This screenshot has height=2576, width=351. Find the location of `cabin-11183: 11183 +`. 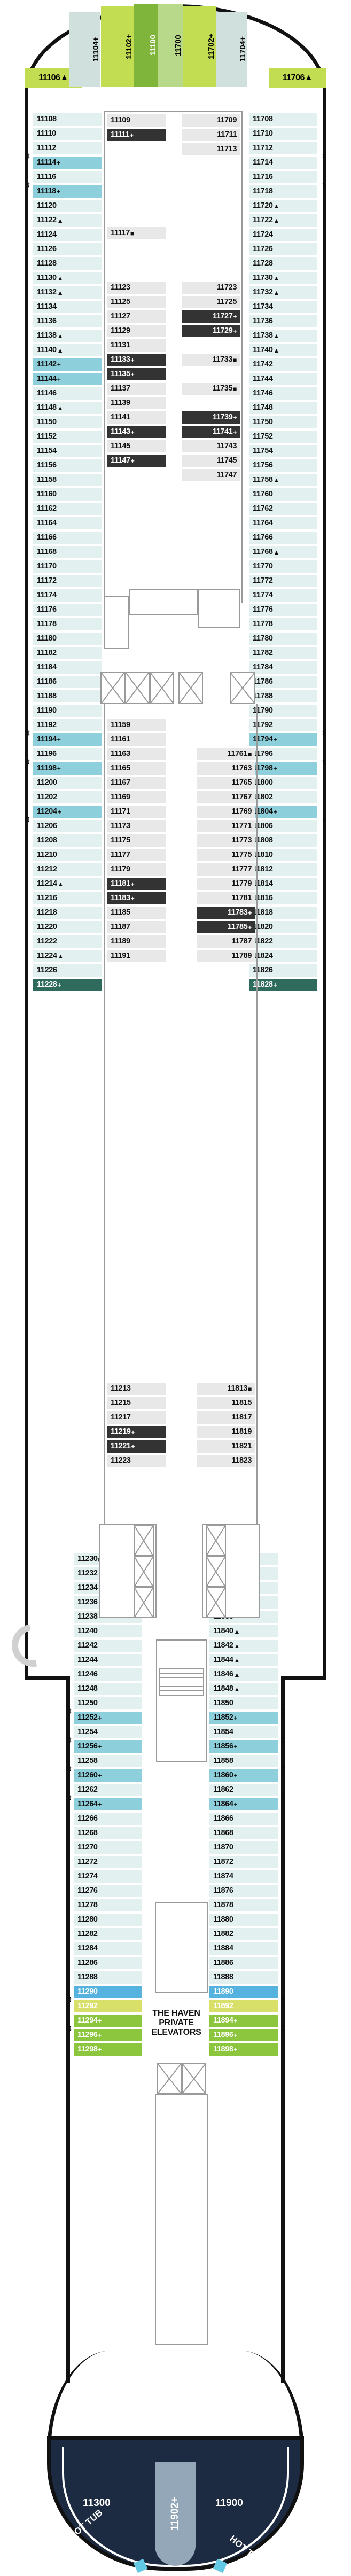

cabin-11183: 11183 + is located at coordinates (136, 898).